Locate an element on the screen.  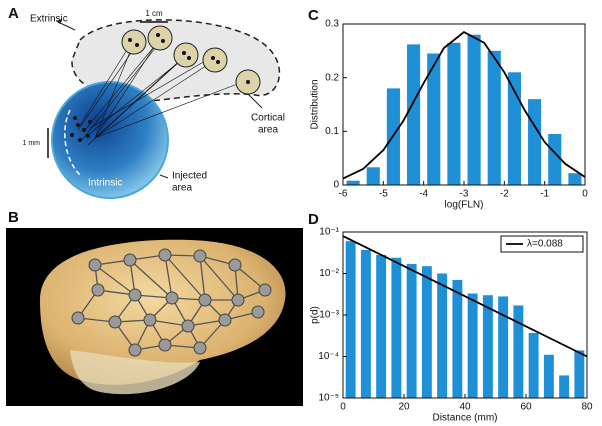
intrinsic-arrow is located at coordinates (72, 142).